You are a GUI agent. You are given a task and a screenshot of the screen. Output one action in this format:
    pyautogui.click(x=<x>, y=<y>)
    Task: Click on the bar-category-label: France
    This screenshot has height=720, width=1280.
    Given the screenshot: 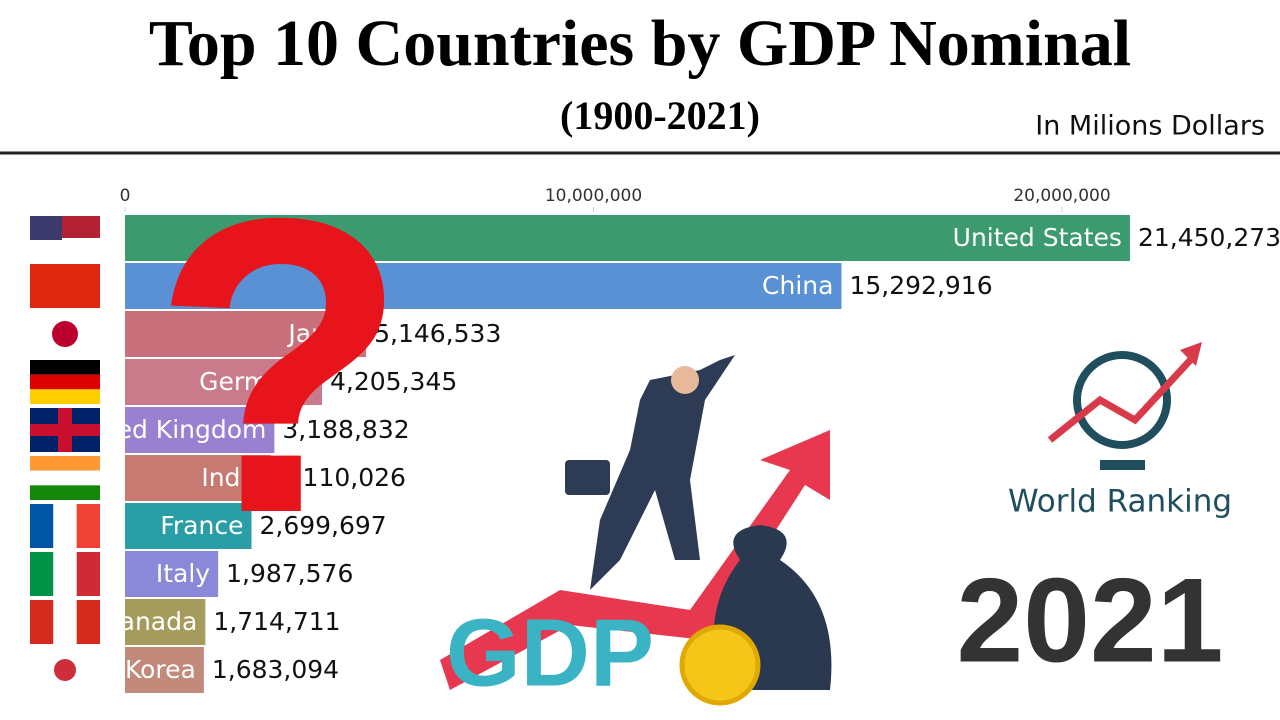 What is the action you would take?
    pyautogui.click(x=201, y=525)
    